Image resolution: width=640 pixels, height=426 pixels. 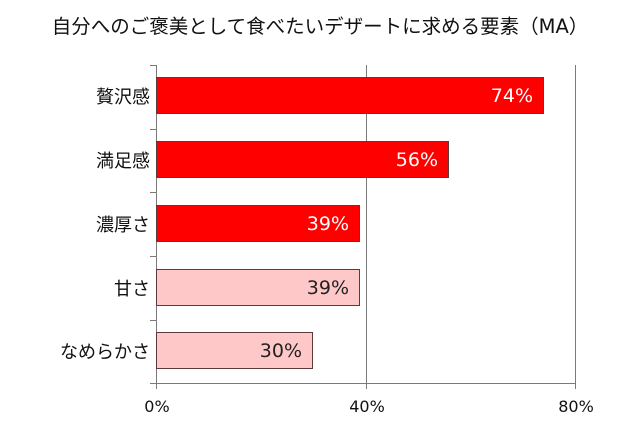 I want to click on bar-value-label: 74%, so click(x=511, y=95).